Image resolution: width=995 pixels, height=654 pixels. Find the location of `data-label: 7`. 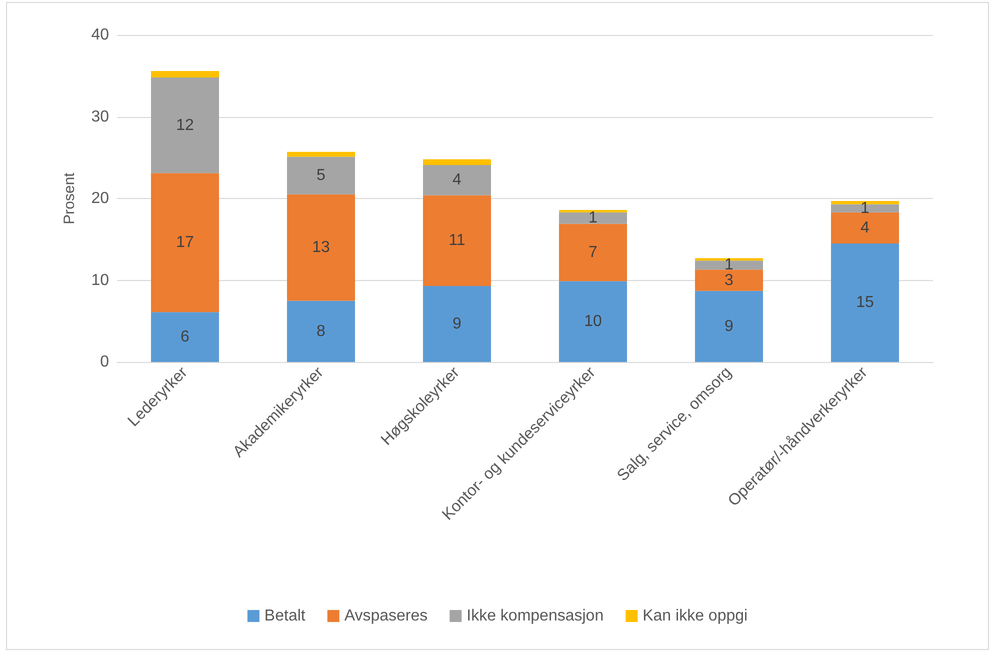

data-label: 7 is located at coordinates (593, 252).